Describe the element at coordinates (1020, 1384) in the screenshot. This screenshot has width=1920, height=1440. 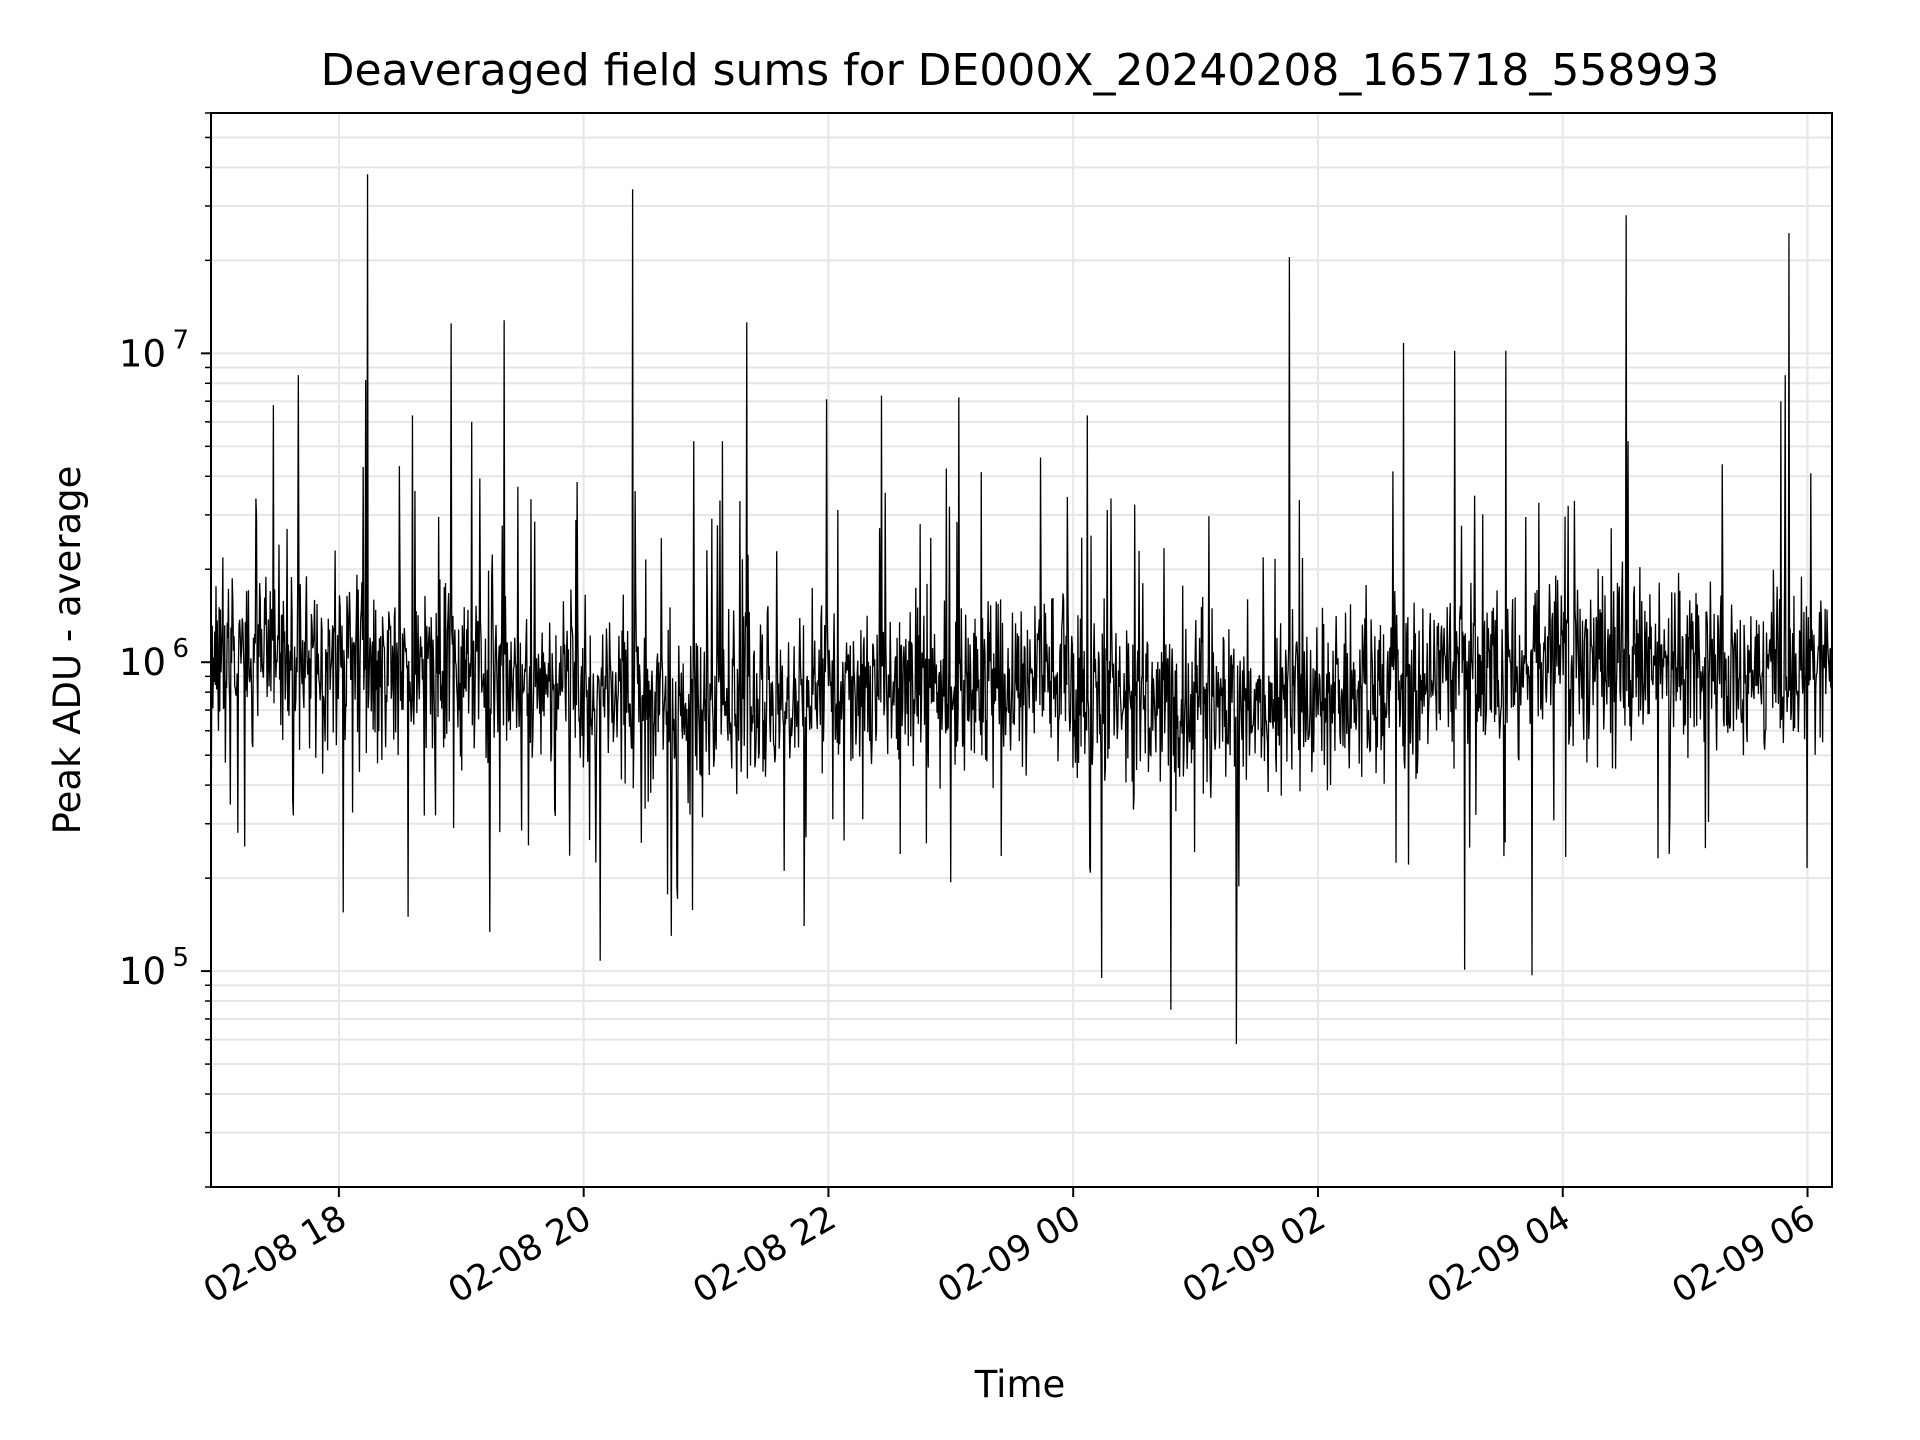
I see `x-axis-label: Time` at that location.